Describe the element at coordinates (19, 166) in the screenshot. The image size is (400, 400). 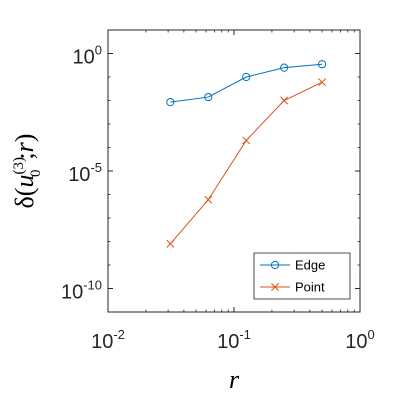
I see `y-axis-label-sup: (3)` at that location.